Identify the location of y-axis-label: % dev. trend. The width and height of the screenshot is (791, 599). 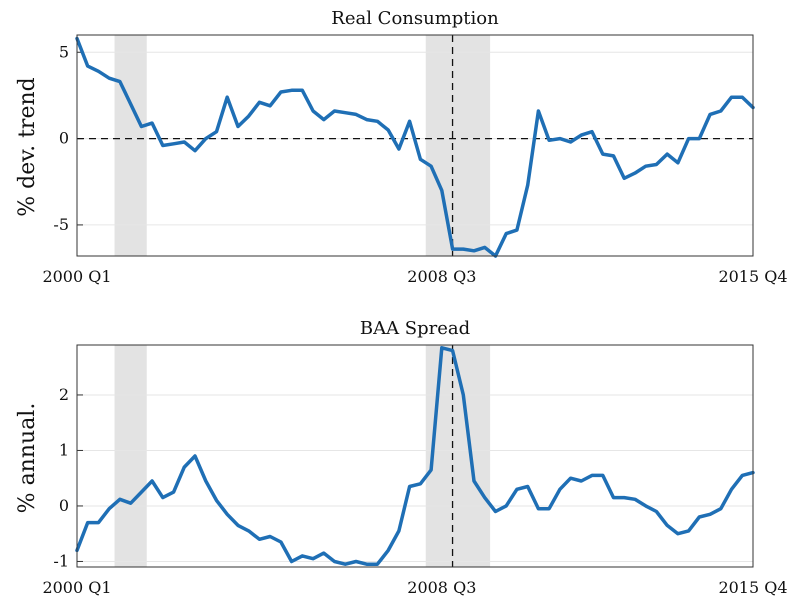
(27, 146).